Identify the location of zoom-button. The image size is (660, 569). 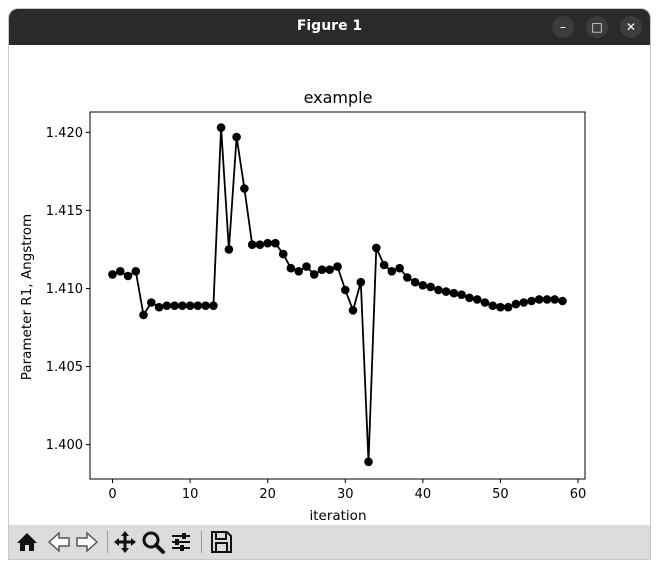
(153, 542).